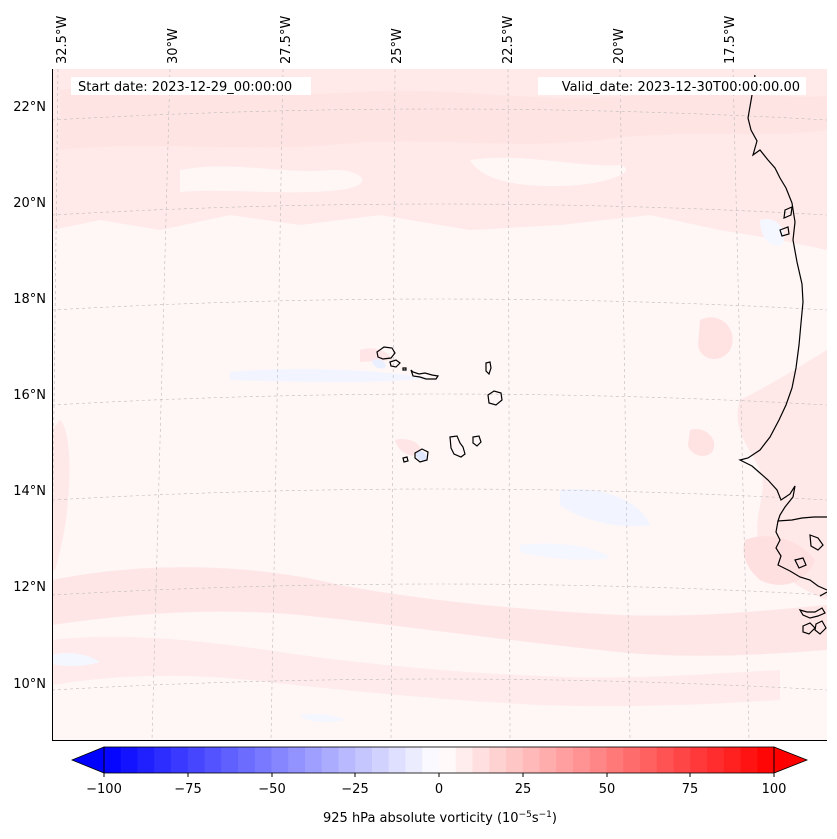 Image resolution: width=837 pixels, height=839 pixels. I want to click on colorbar-title: 925 hPa absolute vorticity (10−5s−1), so click(440, 818).